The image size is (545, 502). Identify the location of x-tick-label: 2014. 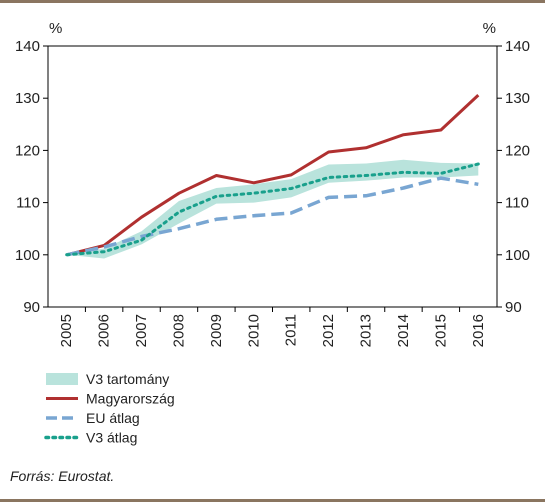
(403, 330).